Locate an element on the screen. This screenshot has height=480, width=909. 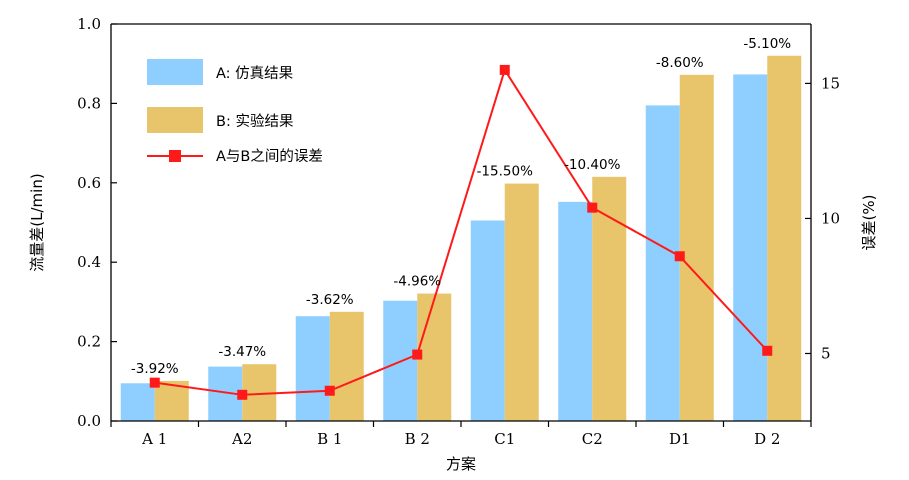
x-tick-label-0: A 1 is located at coordinates (154, 439).